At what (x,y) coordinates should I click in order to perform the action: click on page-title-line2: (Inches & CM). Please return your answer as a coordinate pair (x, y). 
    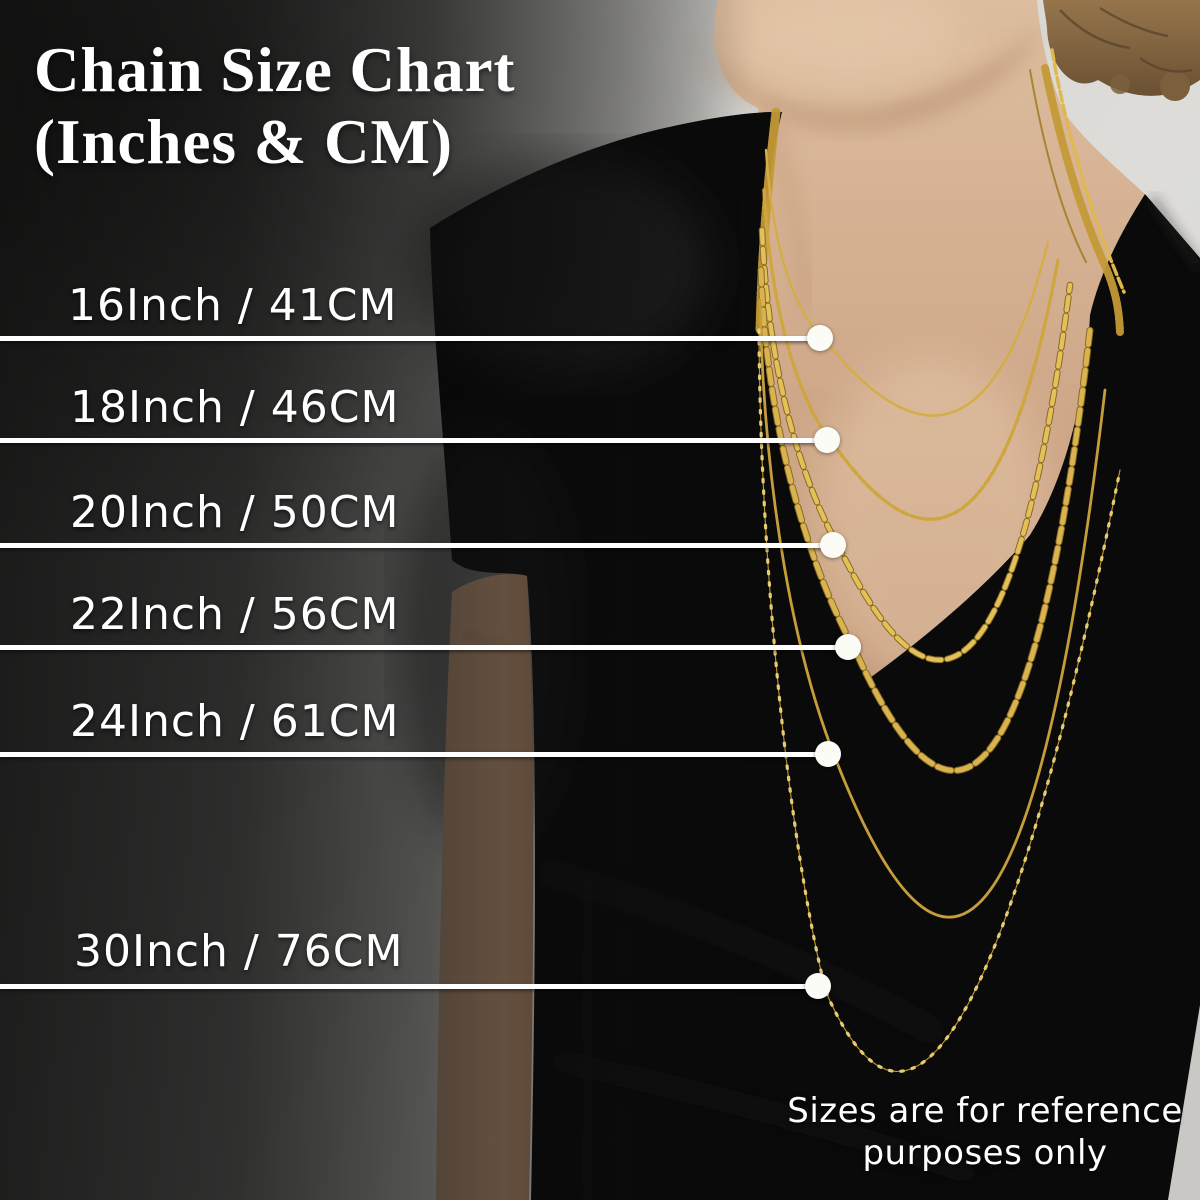
    Looking at the image, I should click on (243, 142).